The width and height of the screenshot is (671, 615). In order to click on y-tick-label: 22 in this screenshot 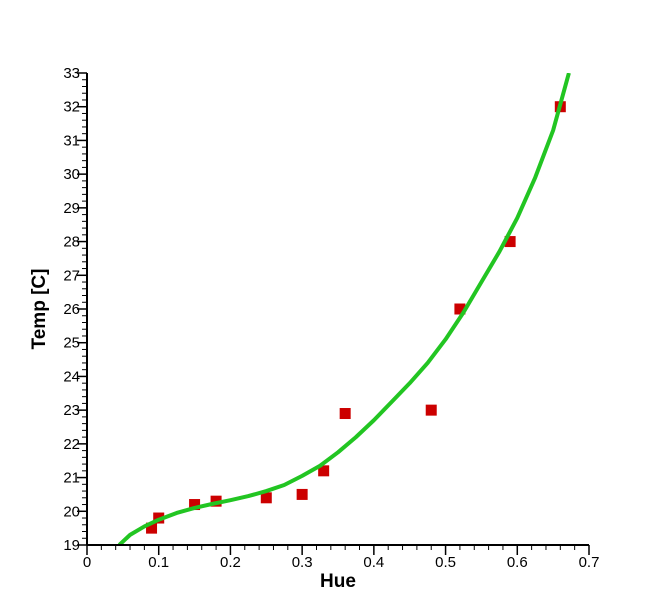, I will do `click(71, 444)`.